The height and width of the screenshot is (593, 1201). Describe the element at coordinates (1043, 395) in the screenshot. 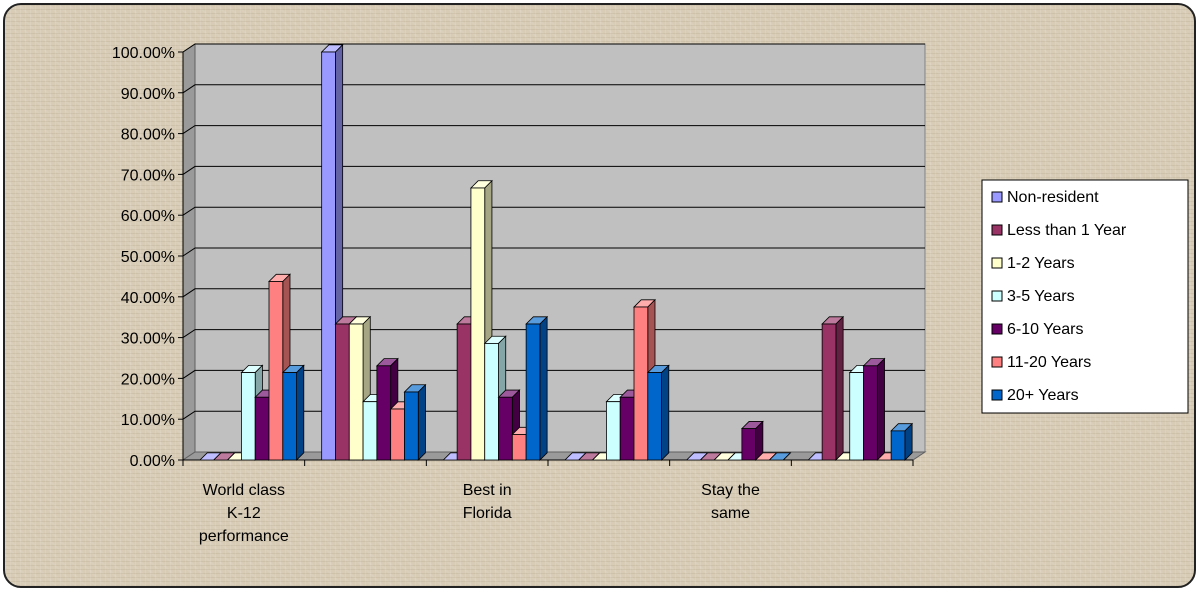

I see `legend-label: 20+ Years` at that location.